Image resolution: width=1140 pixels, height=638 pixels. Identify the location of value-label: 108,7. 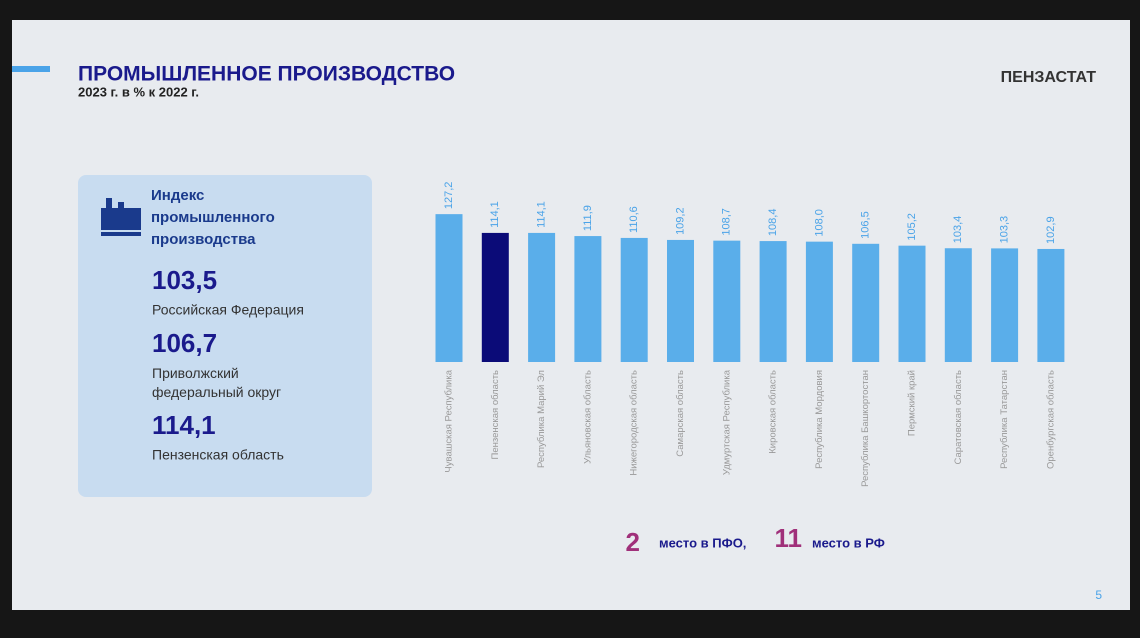
(727, 222).